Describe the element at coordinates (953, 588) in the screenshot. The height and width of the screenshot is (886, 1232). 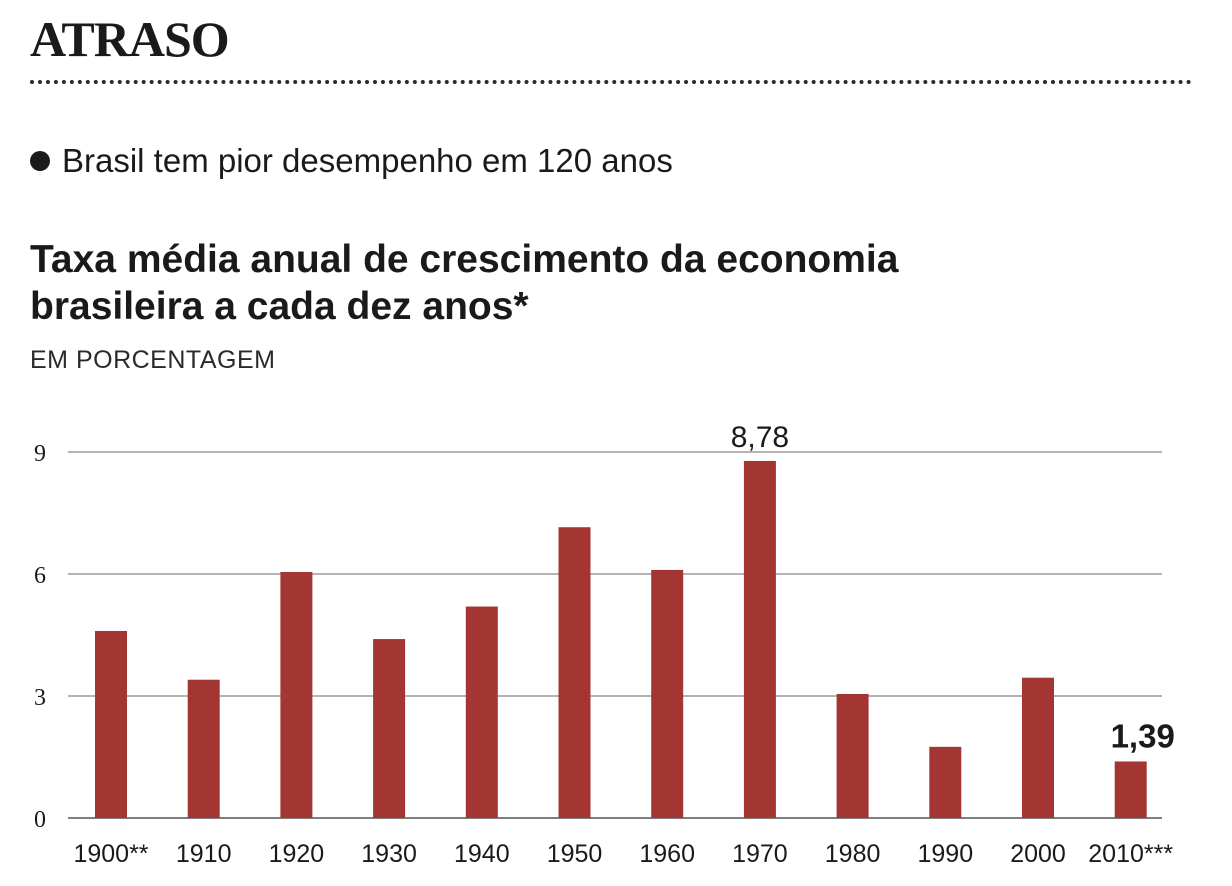
I see `annotations: 8,78 1,39` at that location.